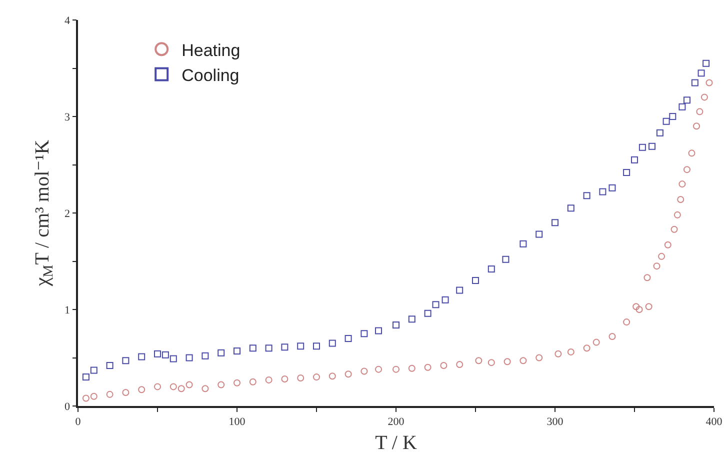  I want to click on x-axis-title: T / K, so click(396, 443).